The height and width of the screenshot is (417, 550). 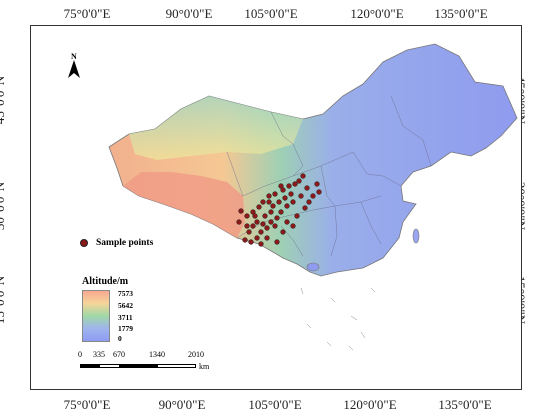 What do you see at coordinates (196, 354) in the screenshot?
I see `scale-tick-4: 2010` at bounding box center [196, 354].